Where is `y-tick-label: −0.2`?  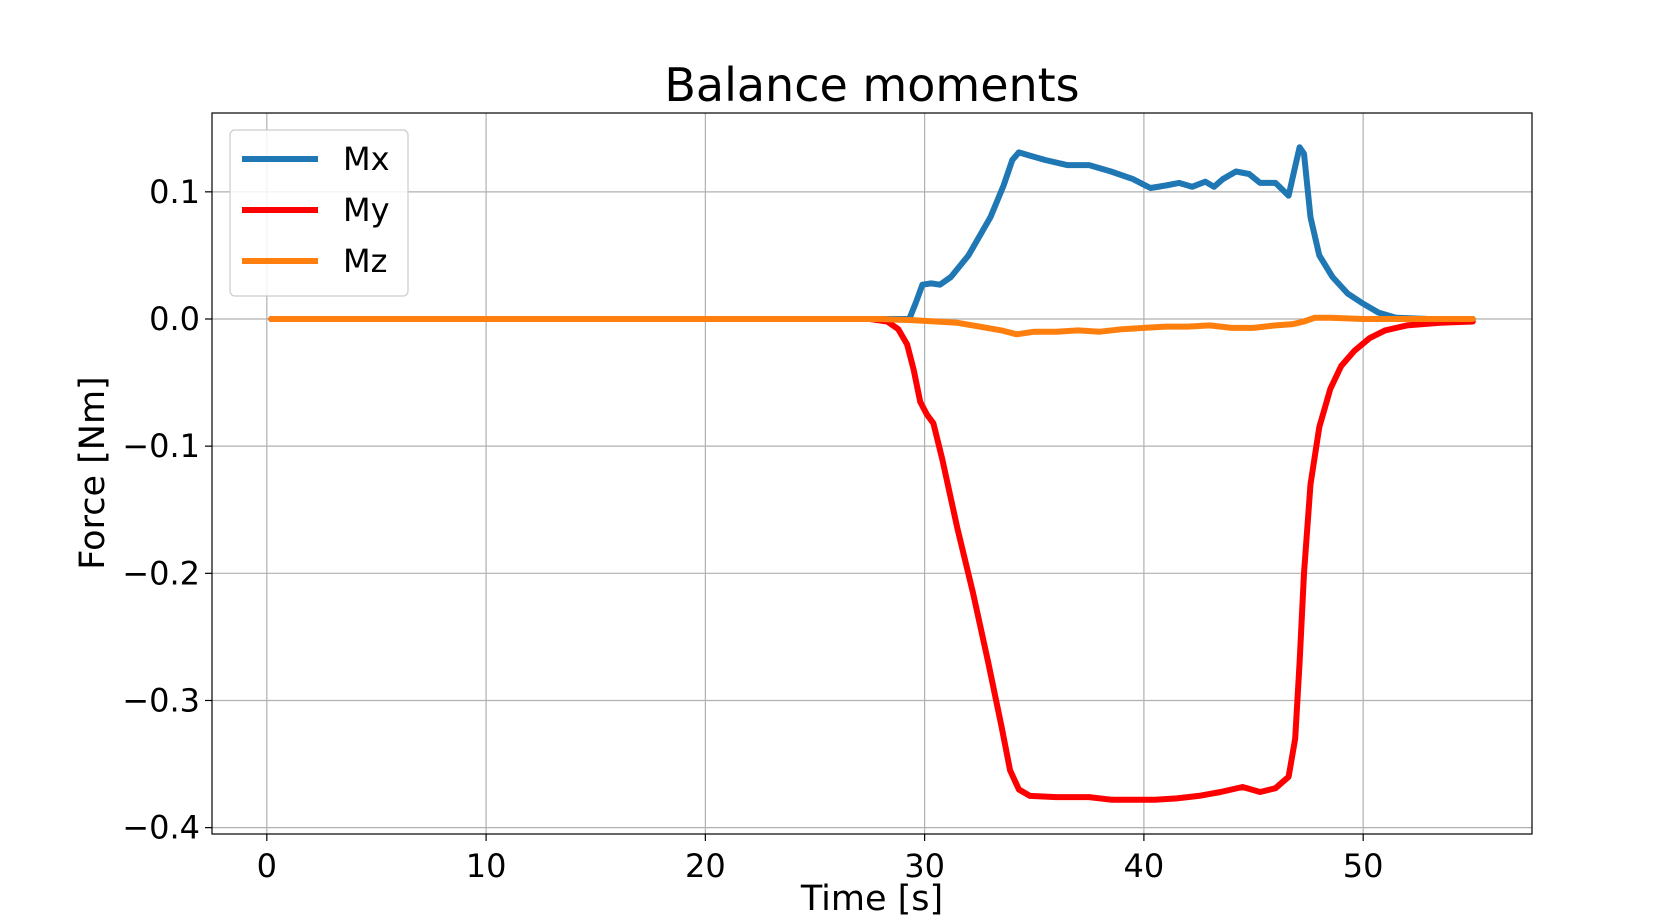 y-tick-label: −0.2 is located at coordinates (161, 573).